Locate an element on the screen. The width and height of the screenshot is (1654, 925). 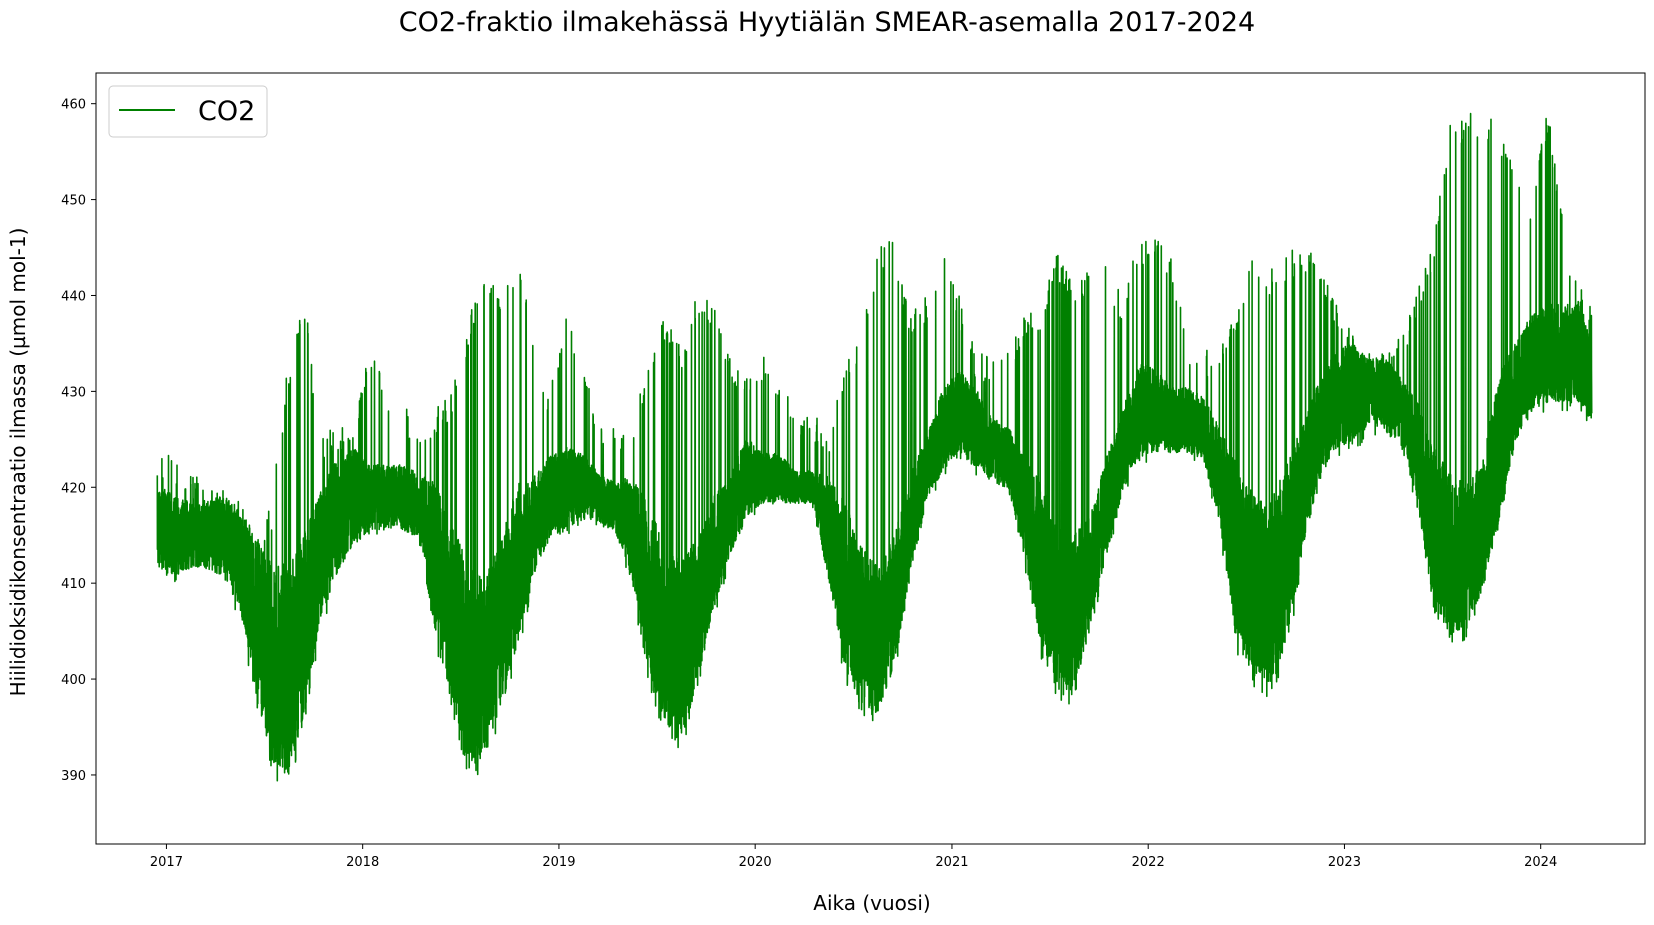
x-axis-label: Aika (vuosi) is located at coordinates (871, 903).